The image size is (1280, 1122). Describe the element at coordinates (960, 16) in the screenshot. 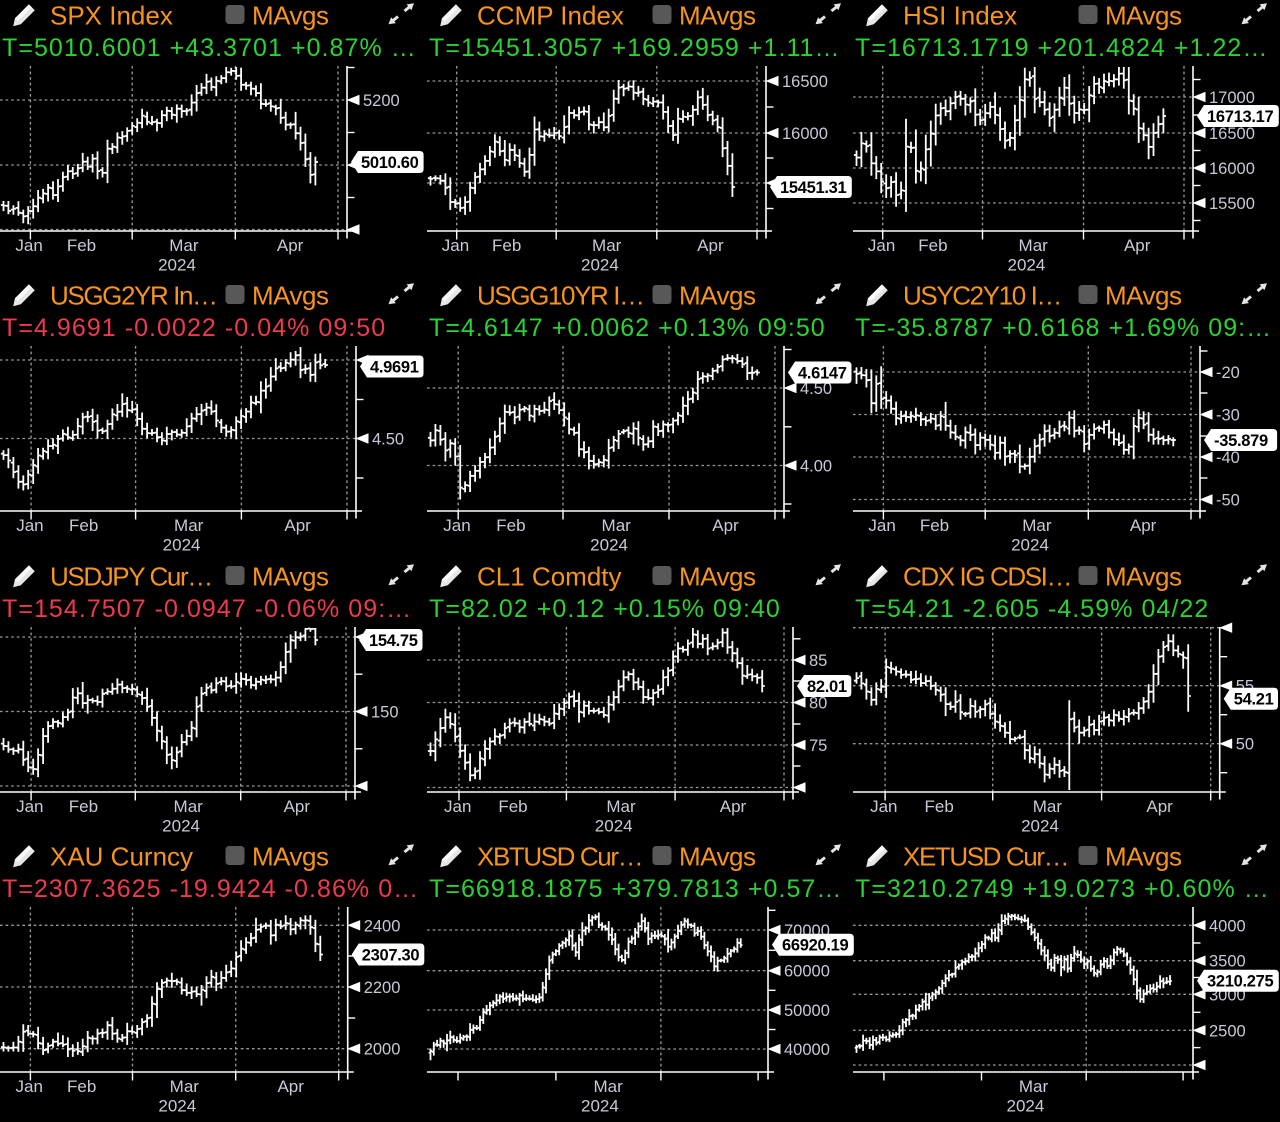

I see `svg-text: HSI Index` at that location.